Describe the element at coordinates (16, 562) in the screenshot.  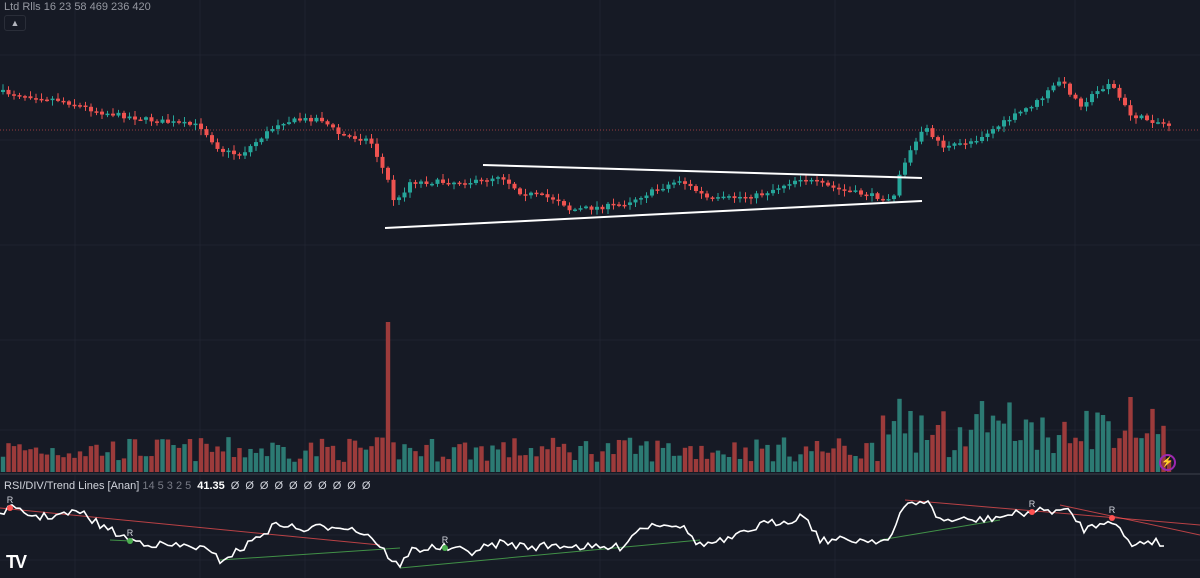
I see `tradingview-logo: TV` at that location.